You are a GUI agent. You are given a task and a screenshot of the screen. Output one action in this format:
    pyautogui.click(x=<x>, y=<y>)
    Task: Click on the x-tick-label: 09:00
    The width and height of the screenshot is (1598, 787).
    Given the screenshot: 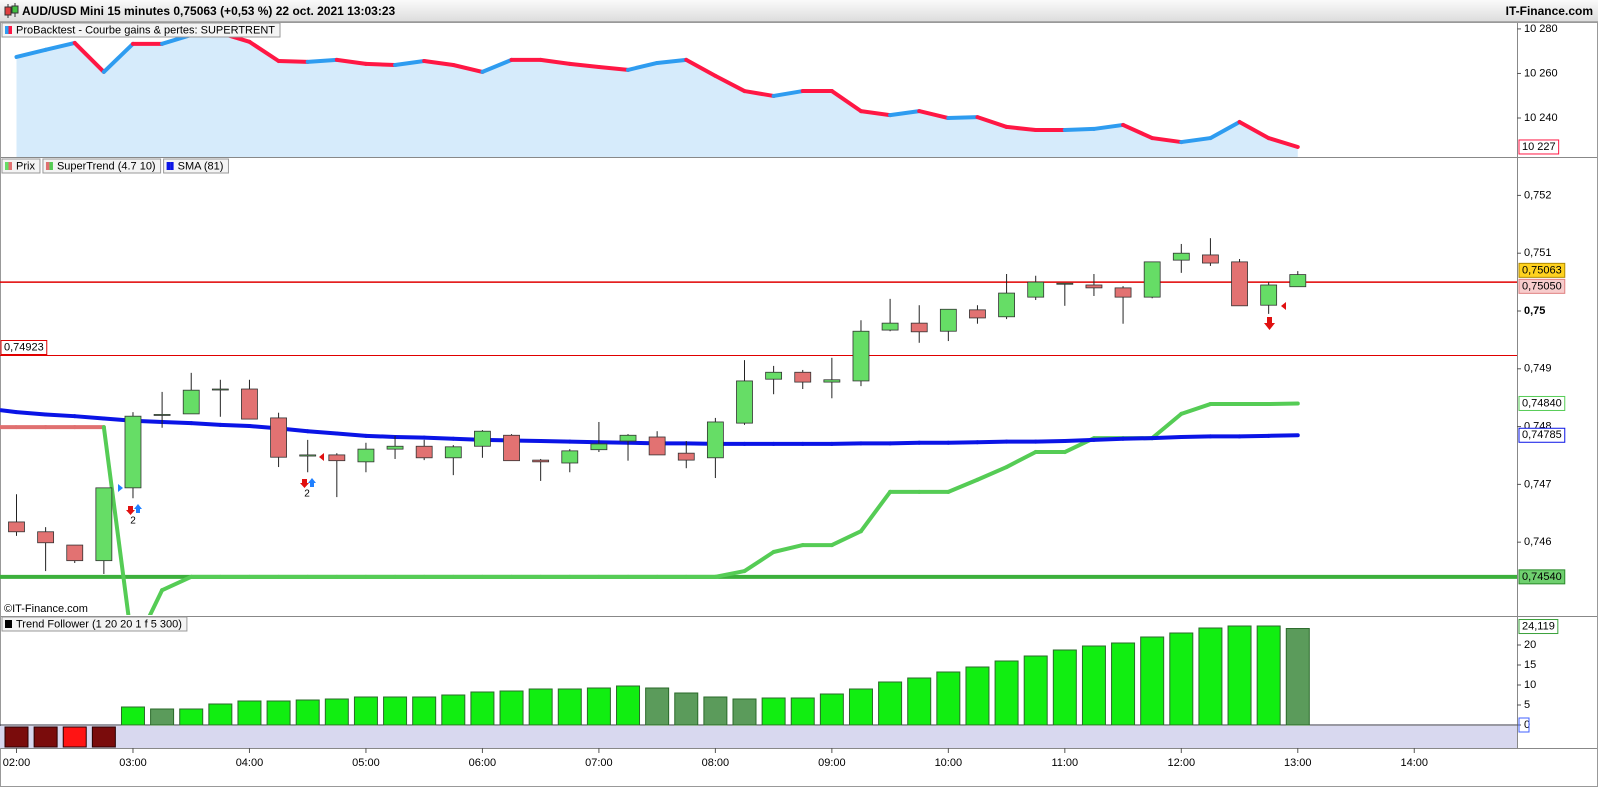 What is the action you would take?
    pyautogui.click(x=832, y=763)
    